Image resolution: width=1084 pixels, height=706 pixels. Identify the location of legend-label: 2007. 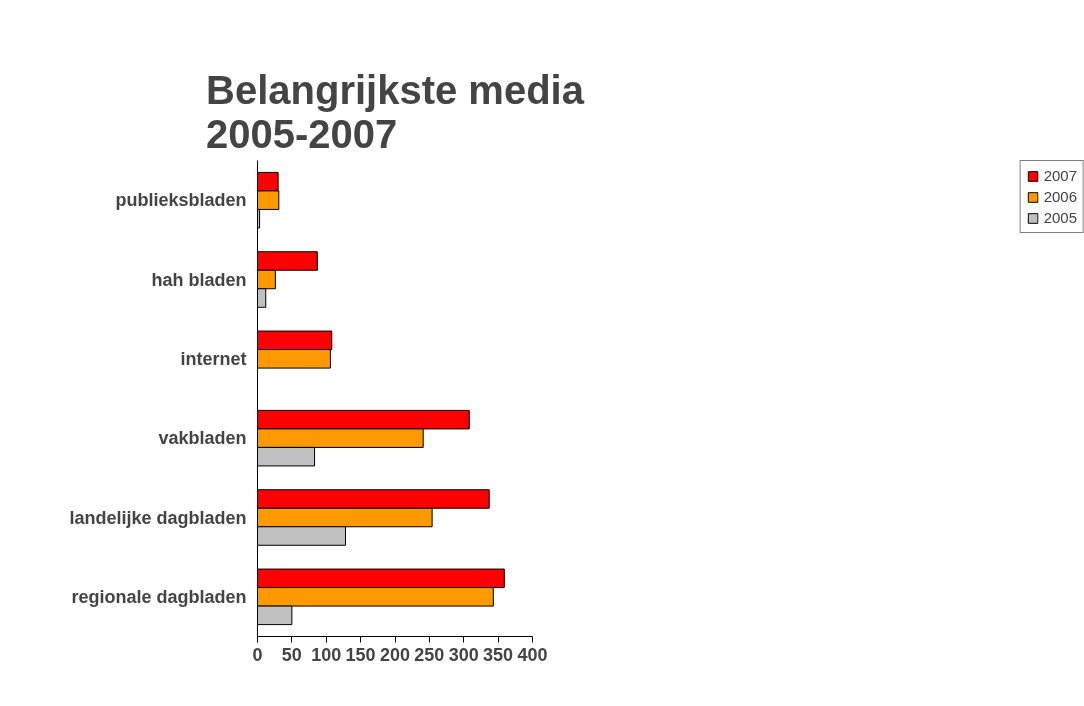
(1060, 175).